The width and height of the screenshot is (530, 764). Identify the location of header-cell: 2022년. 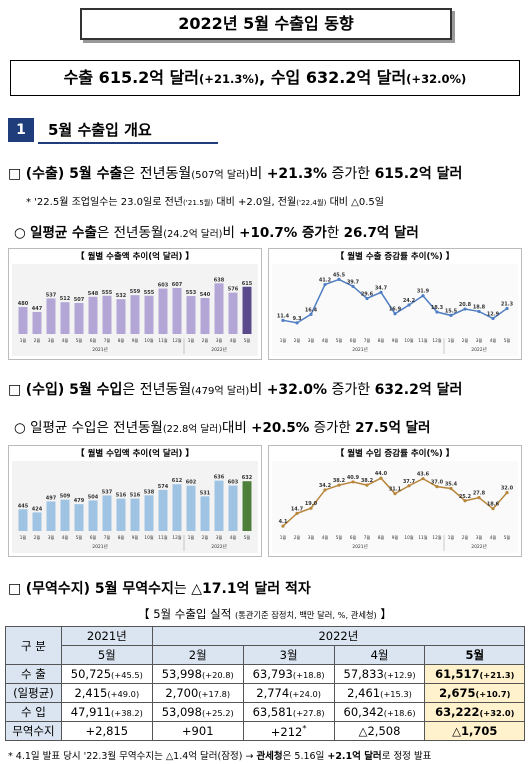
(338, 636).